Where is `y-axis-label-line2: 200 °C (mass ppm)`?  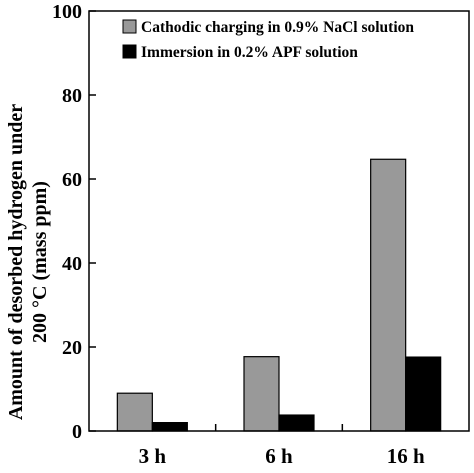 y-axis-label-line2: 200 °C (mass ppm) is located at coordinates (40, 262).